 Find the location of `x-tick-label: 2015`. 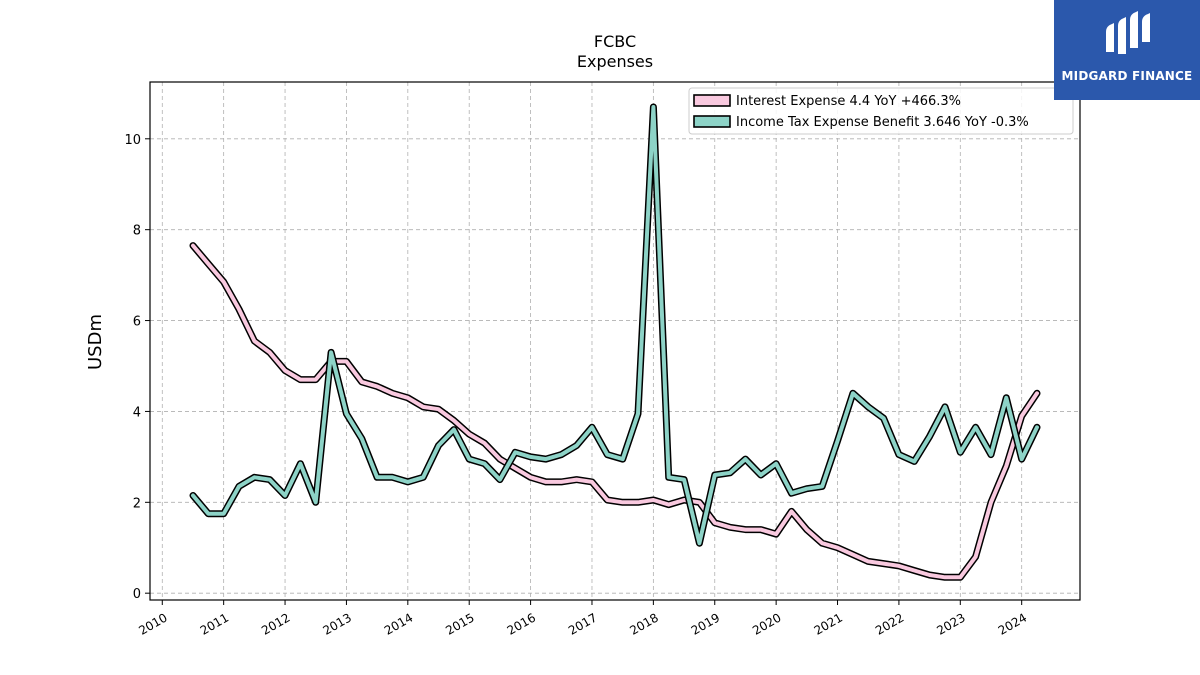

x-tick-label: 2015 is located at coordinates (459, 623).